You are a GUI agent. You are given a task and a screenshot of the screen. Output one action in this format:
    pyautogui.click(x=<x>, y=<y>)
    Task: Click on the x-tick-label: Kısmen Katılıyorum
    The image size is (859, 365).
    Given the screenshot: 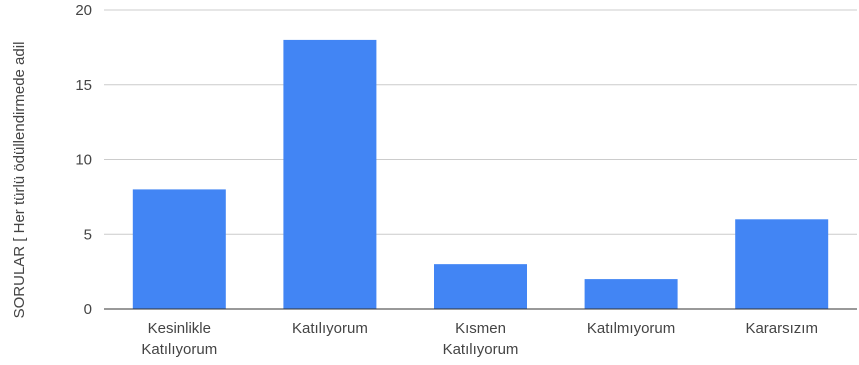 What is the action you would take?
    pyautogui.click(x=481, y=339)
    